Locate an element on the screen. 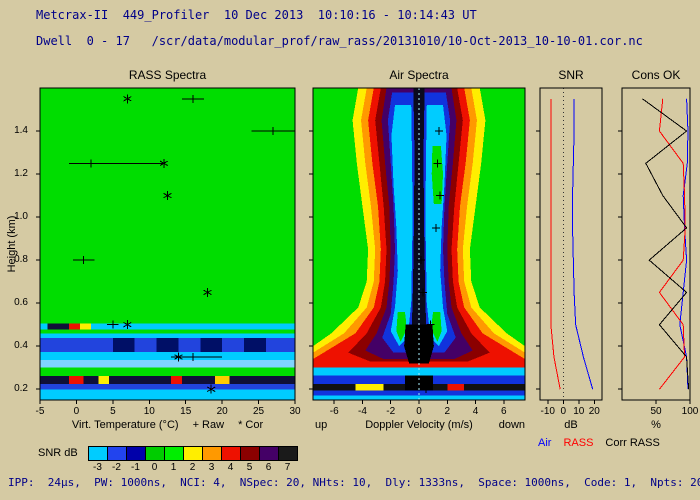 Image resolution: width=700 pixels, height=500 pixels. tick-label: 2 is located at coordinates (447, 411).